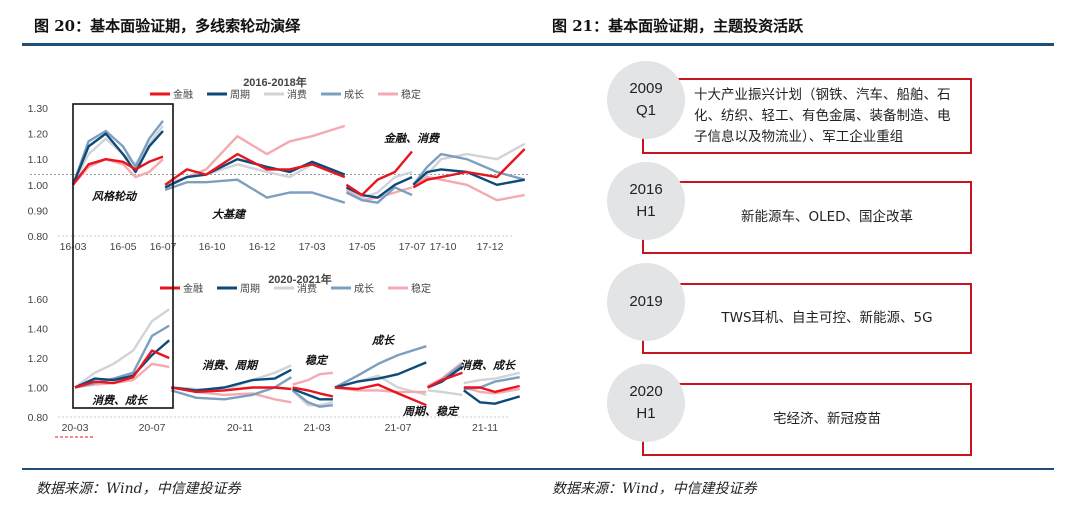 This screenshot has width=1070, height=518. I want to click on x-tick-label: 16-12, so click(262, 247).